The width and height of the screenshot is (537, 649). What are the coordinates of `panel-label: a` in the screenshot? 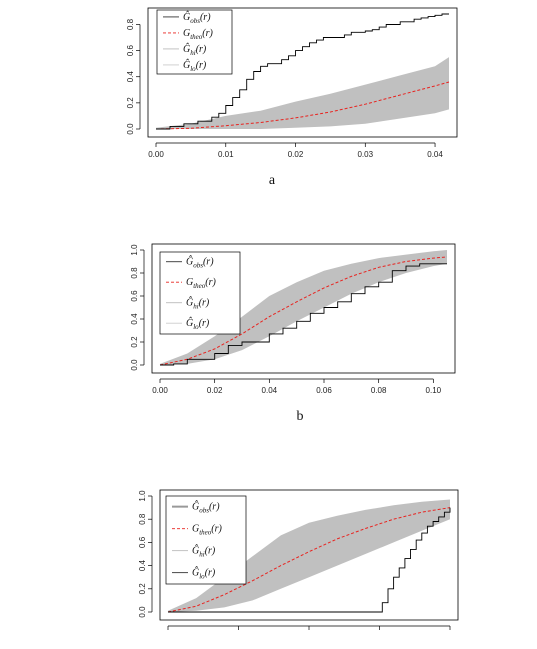 It's located at (272, 180).